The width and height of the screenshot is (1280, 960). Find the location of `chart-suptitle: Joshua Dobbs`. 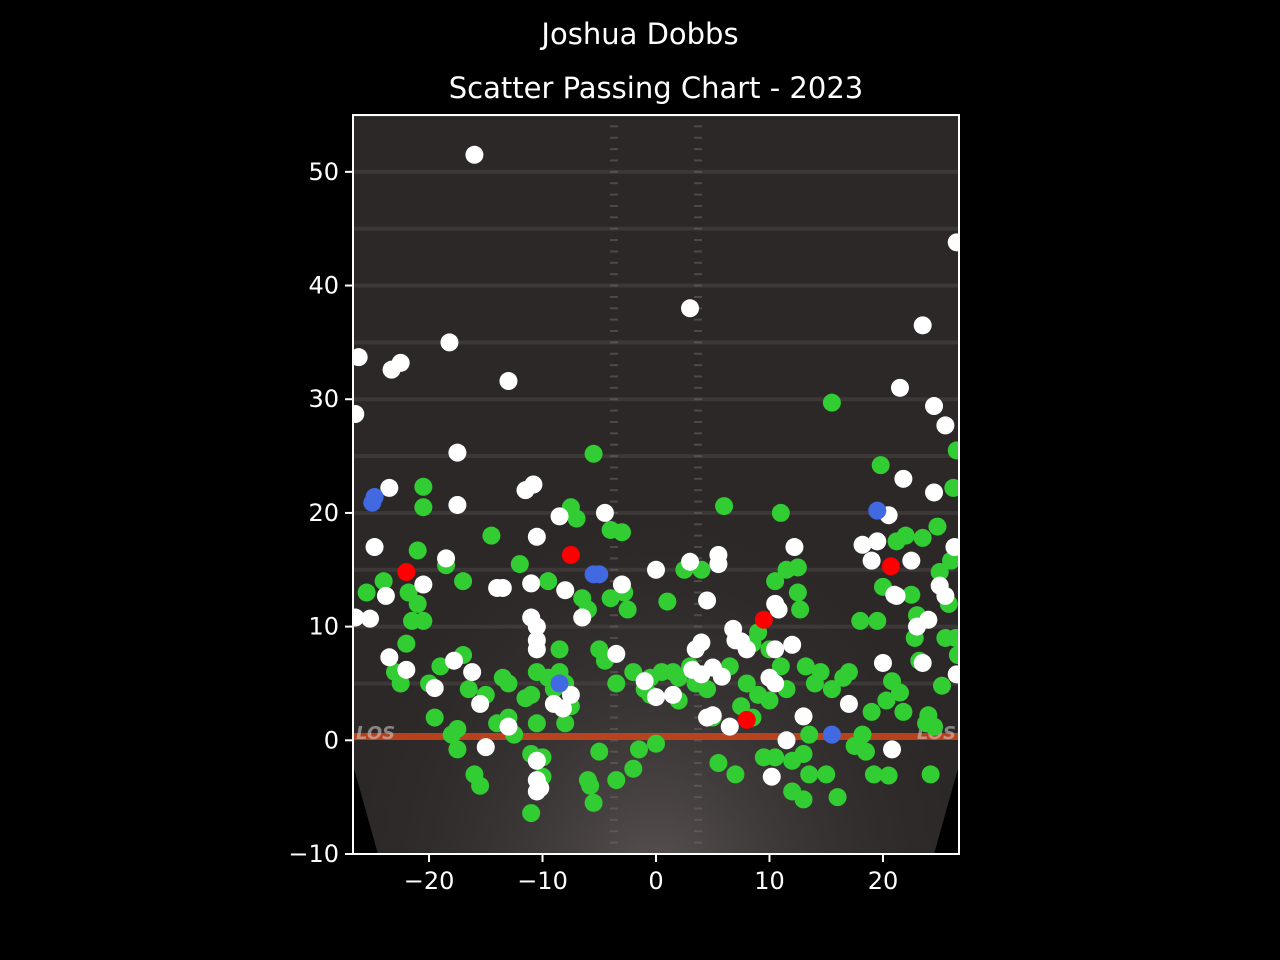

chart-suptitle: Joshua Dobbs is located at coordinates (638, 34).